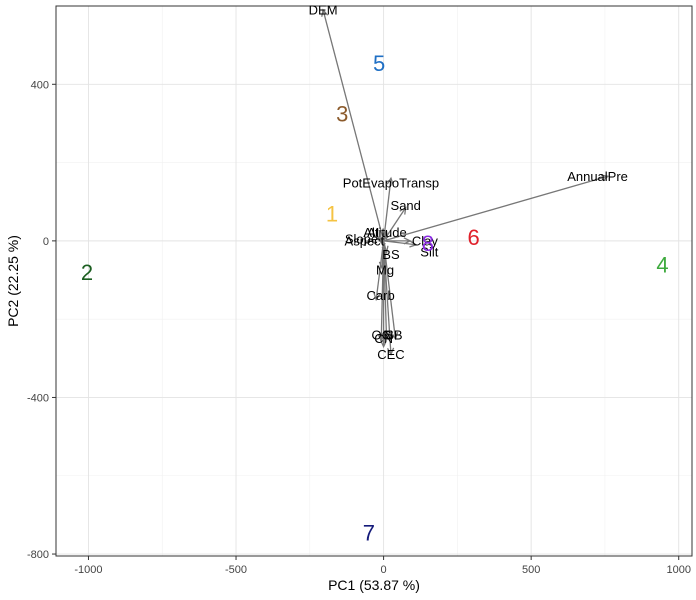 The width and height of the screenshot is (696, 600). What do you see at coordinates (662, 264) in the screenshot?
I see `cluster-label-4: 4` at bounding box center [662, 264].